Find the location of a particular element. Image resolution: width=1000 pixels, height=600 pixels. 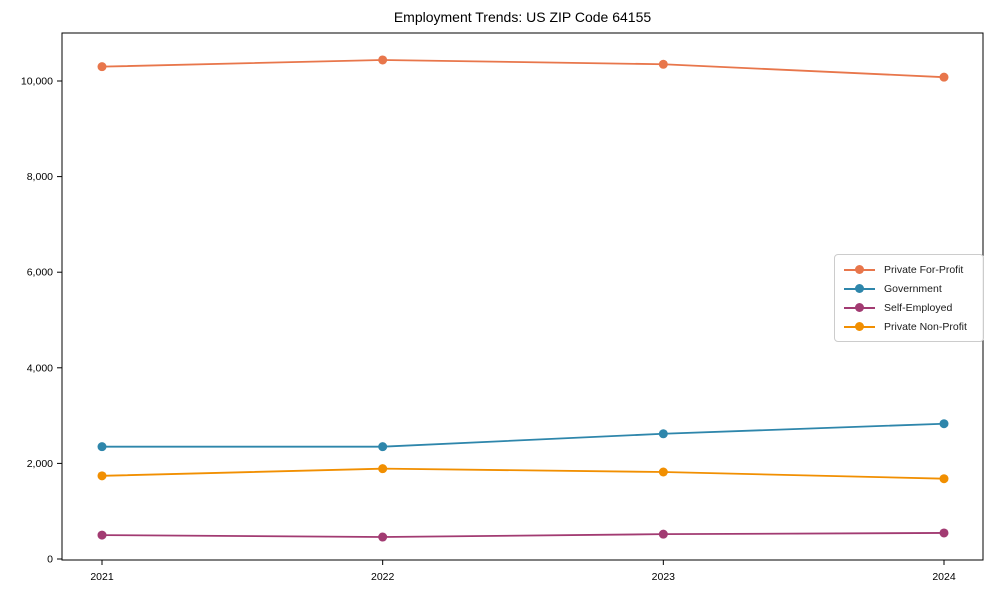

y-tick-label: 2,000 is located at coordinates (40, 464).